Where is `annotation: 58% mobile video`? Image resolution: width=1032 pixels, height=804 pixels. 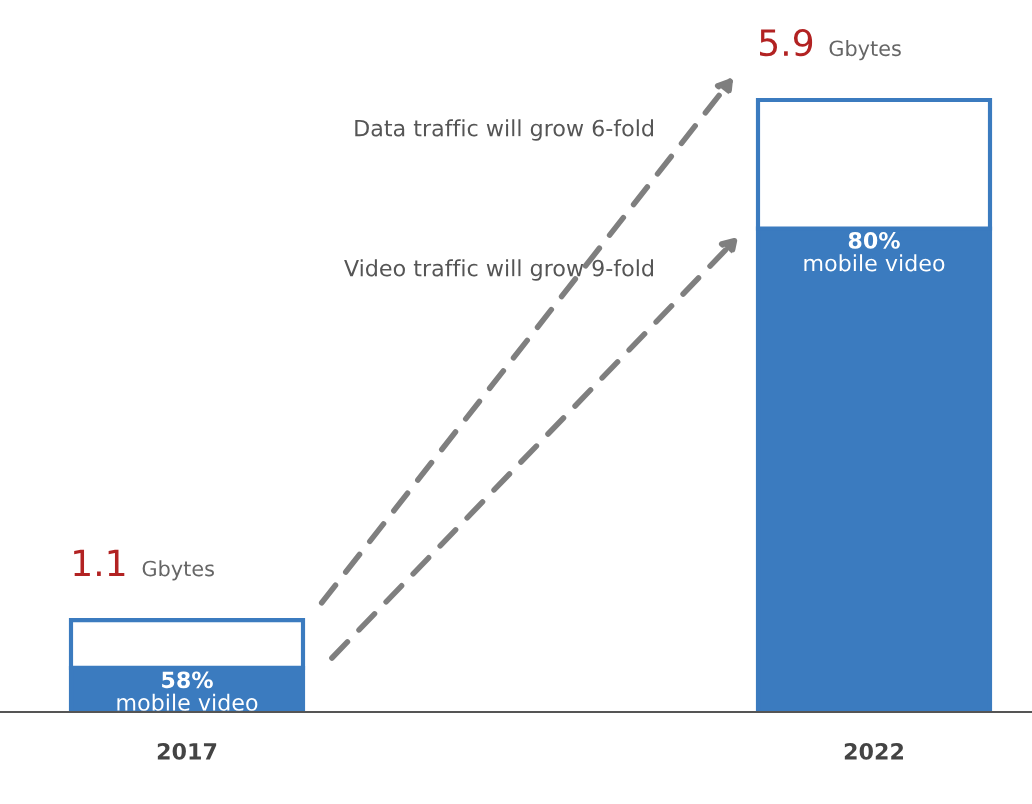 annotation: 58% mobile video is located at coordinates (187, 691).